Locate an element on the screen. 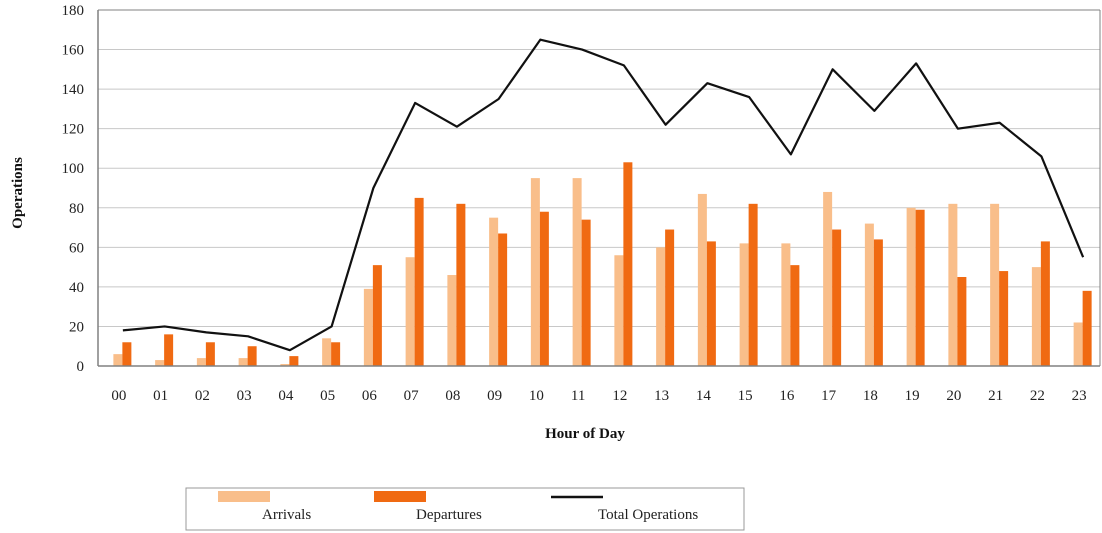 This screenshot has height=533, width=1102. y-tick-label: 140 is located at coordinates (73, 90).